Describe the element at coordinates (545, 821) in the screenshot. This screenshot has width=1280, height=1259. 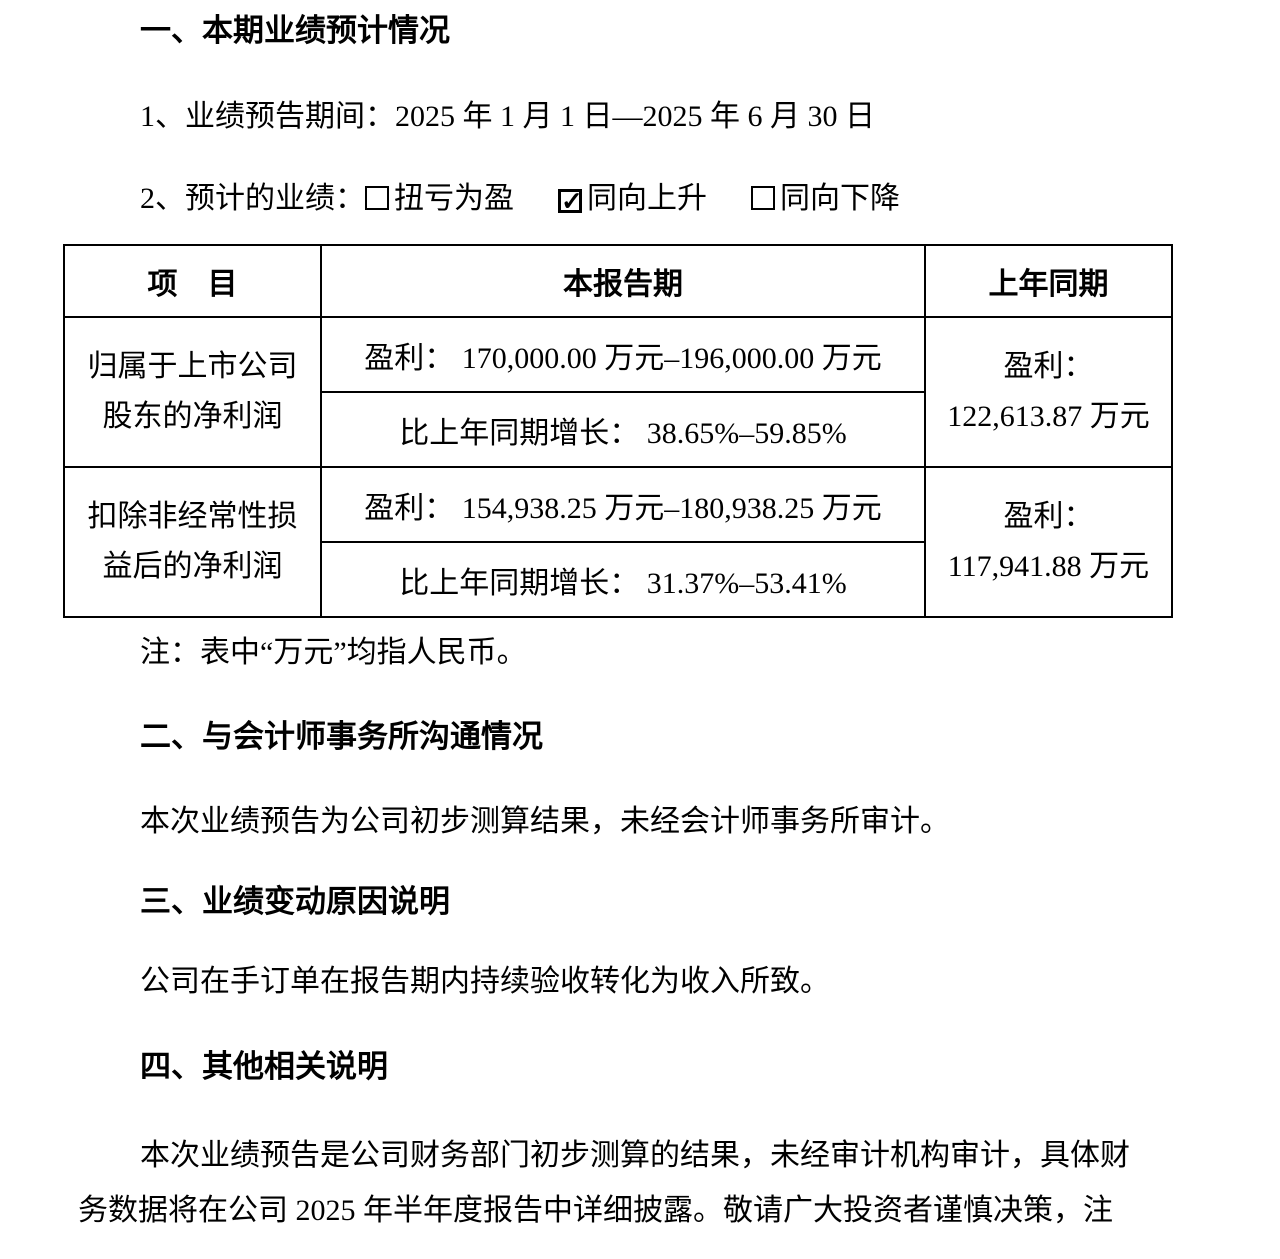
I see `section2-body: 本次业绩预告为公司初步测算结果，未经会计师事务所审计。` at that location.